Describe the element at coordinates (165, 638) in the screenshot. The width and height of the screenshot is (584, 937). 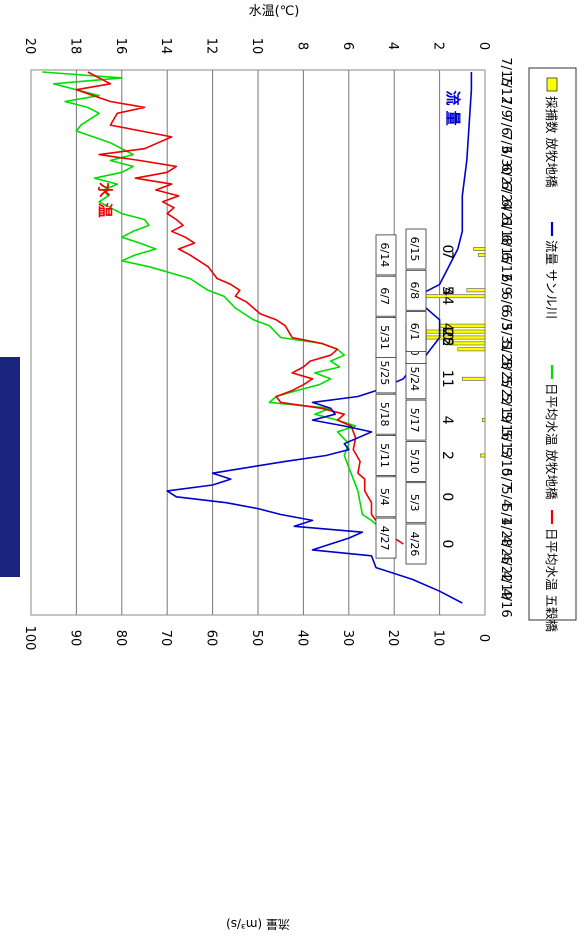
I see `flow-tick: 70` at that location.